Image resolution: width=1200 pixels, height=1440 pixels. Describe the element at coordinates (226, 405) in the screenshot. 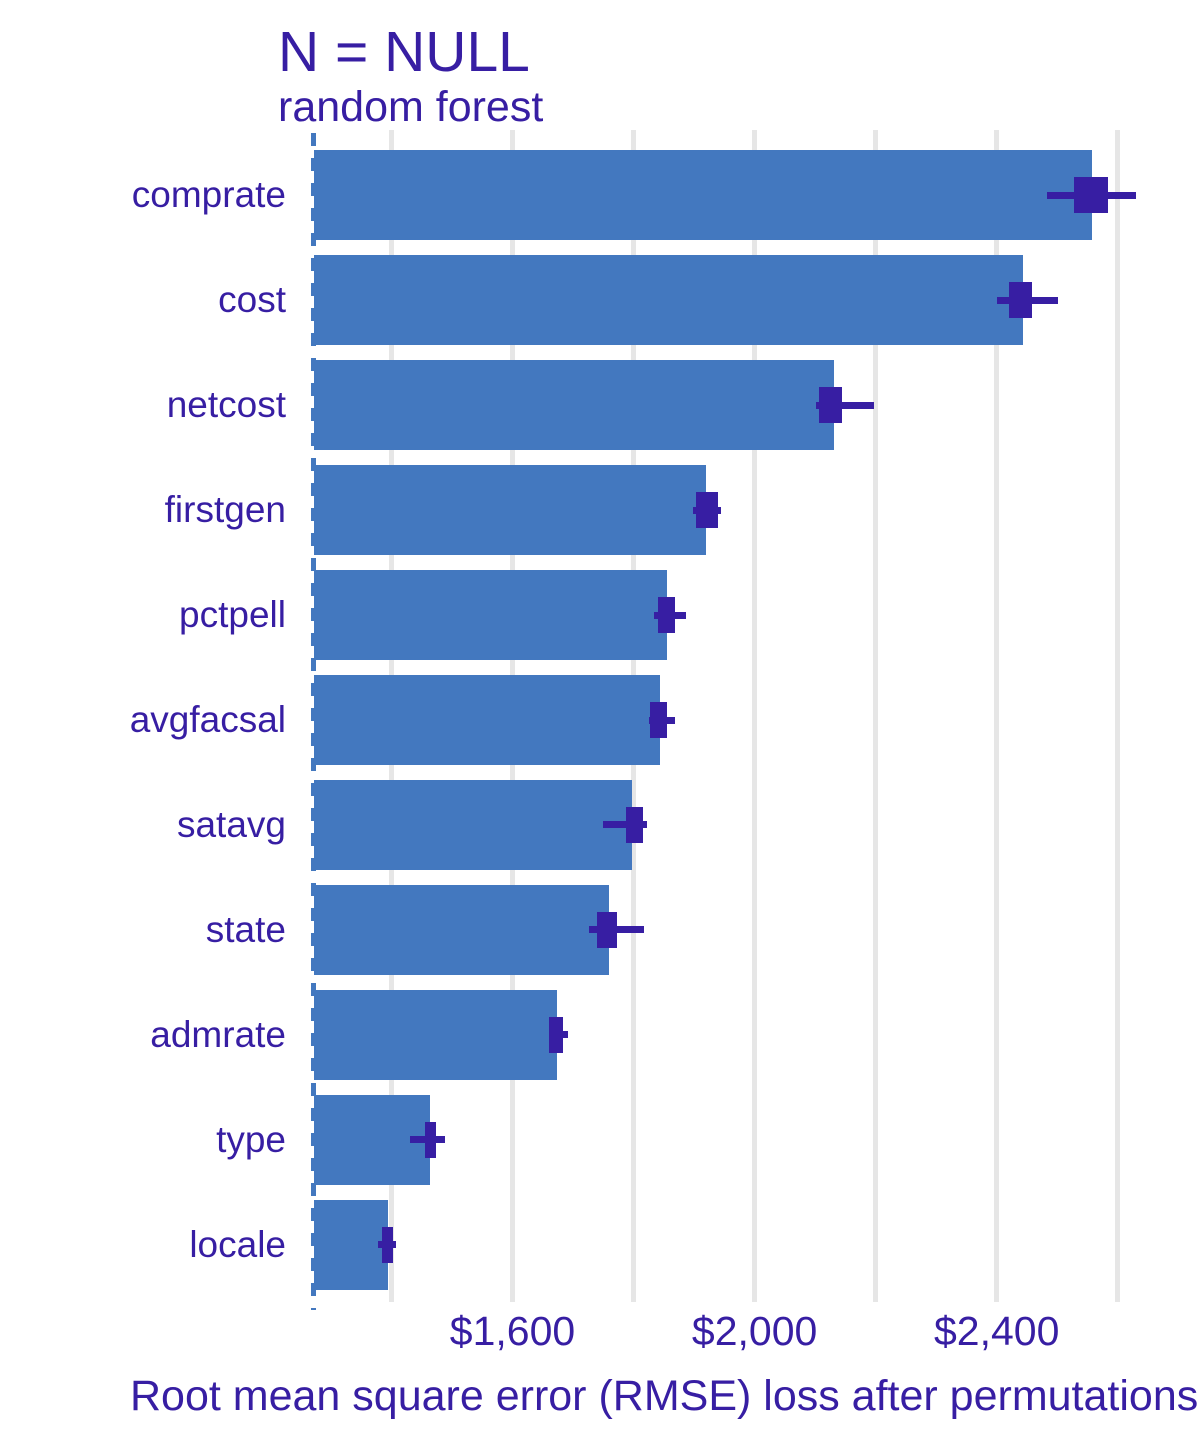

I see `y-axis-label: netcost` at that location.